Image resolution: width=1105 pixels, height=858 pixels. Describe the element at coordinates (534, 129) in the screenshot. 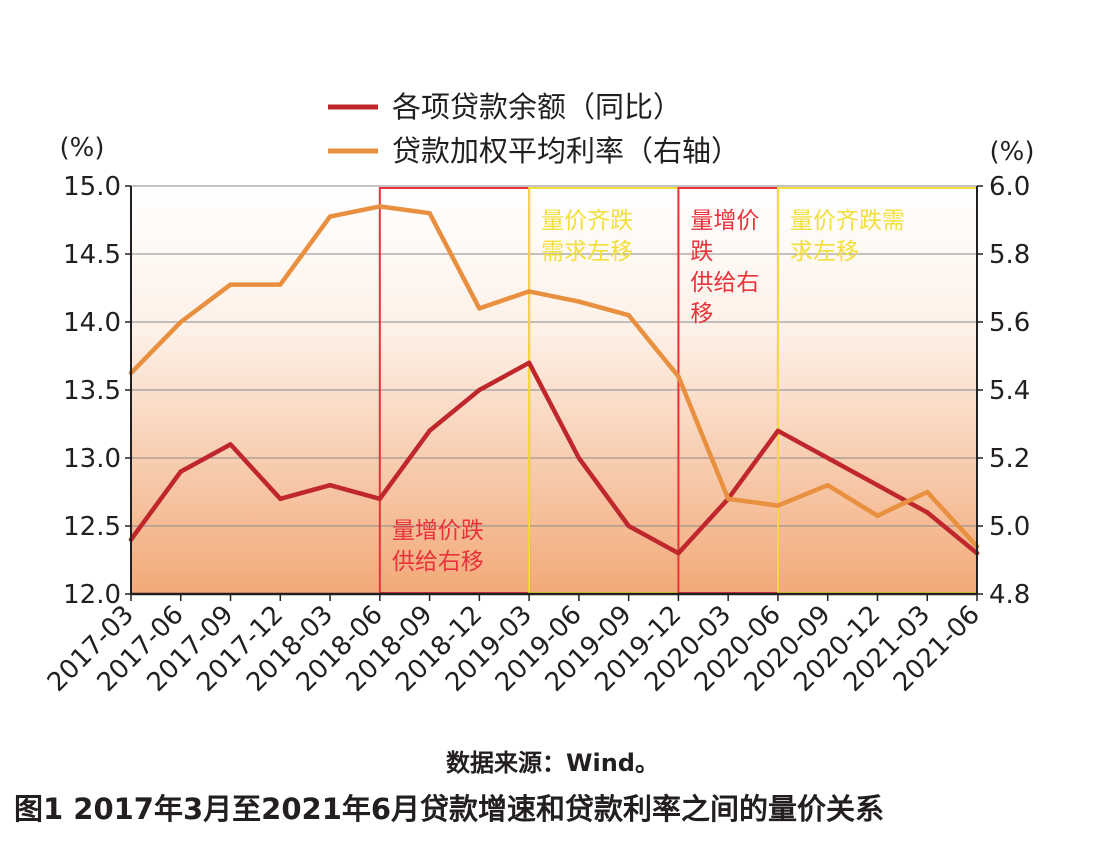

I see `legend: 各项贷款余额（同比） 贷款加权平均利率（右轴）` at that location.